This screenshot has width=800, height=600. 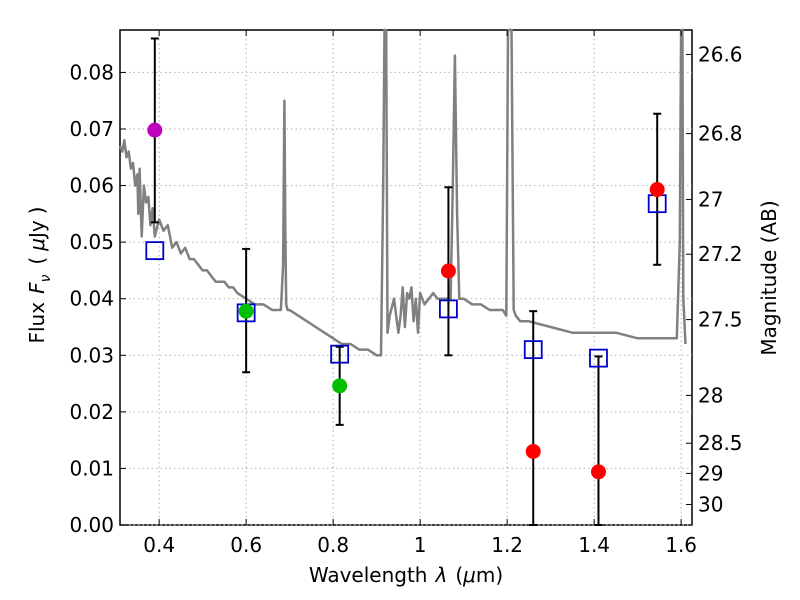 What do you see at coordinates (159, 545) in the screenshot?
I see `x-tick-label: 0.4` at bounding box center [159, 545].